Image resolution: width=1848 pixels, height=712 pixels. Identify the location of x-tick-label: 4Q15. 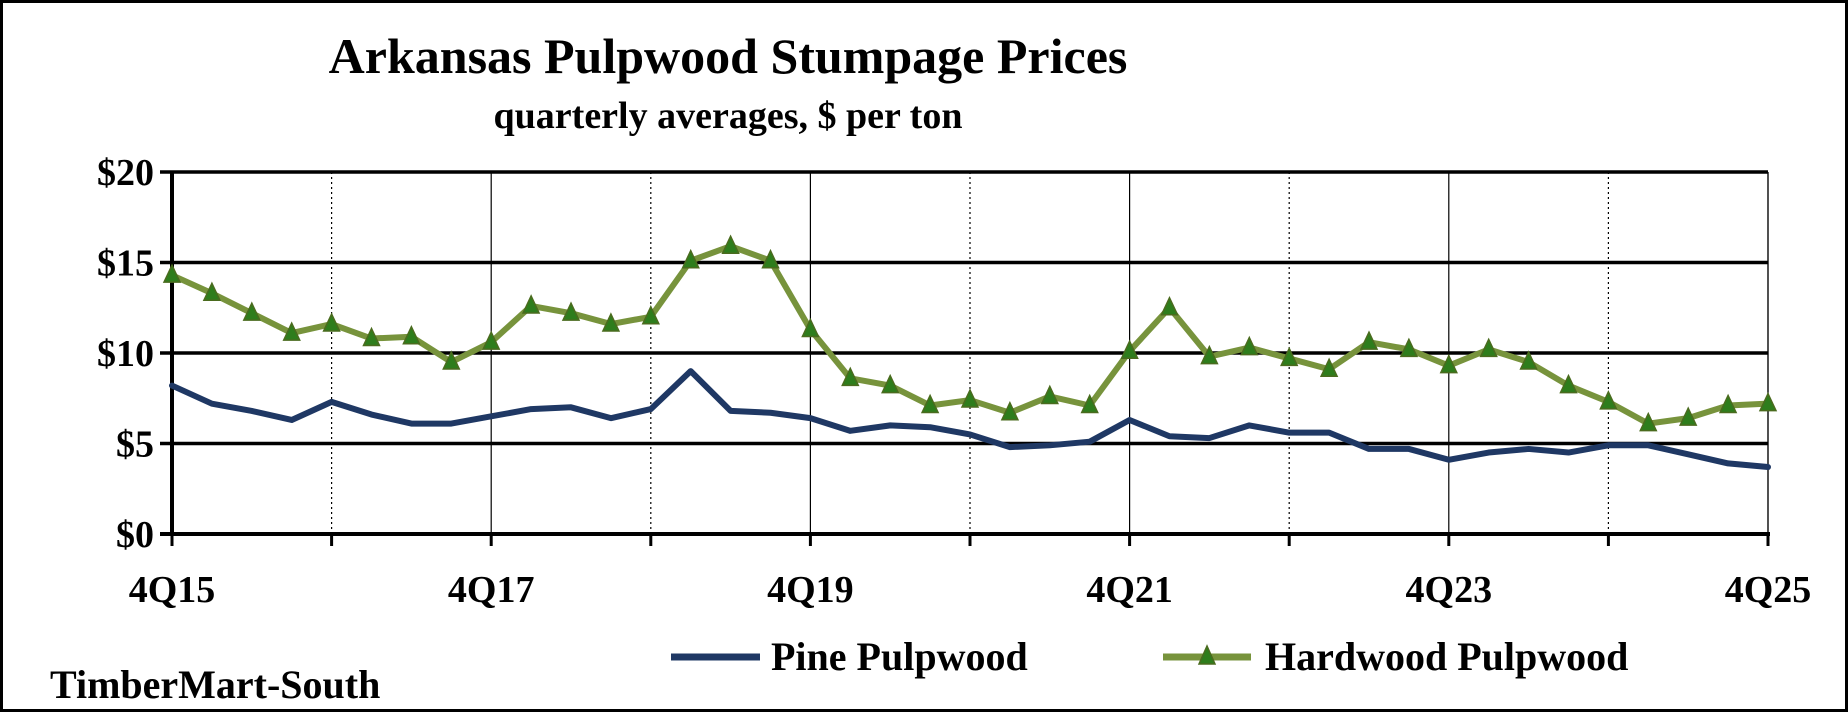
(172, 590).